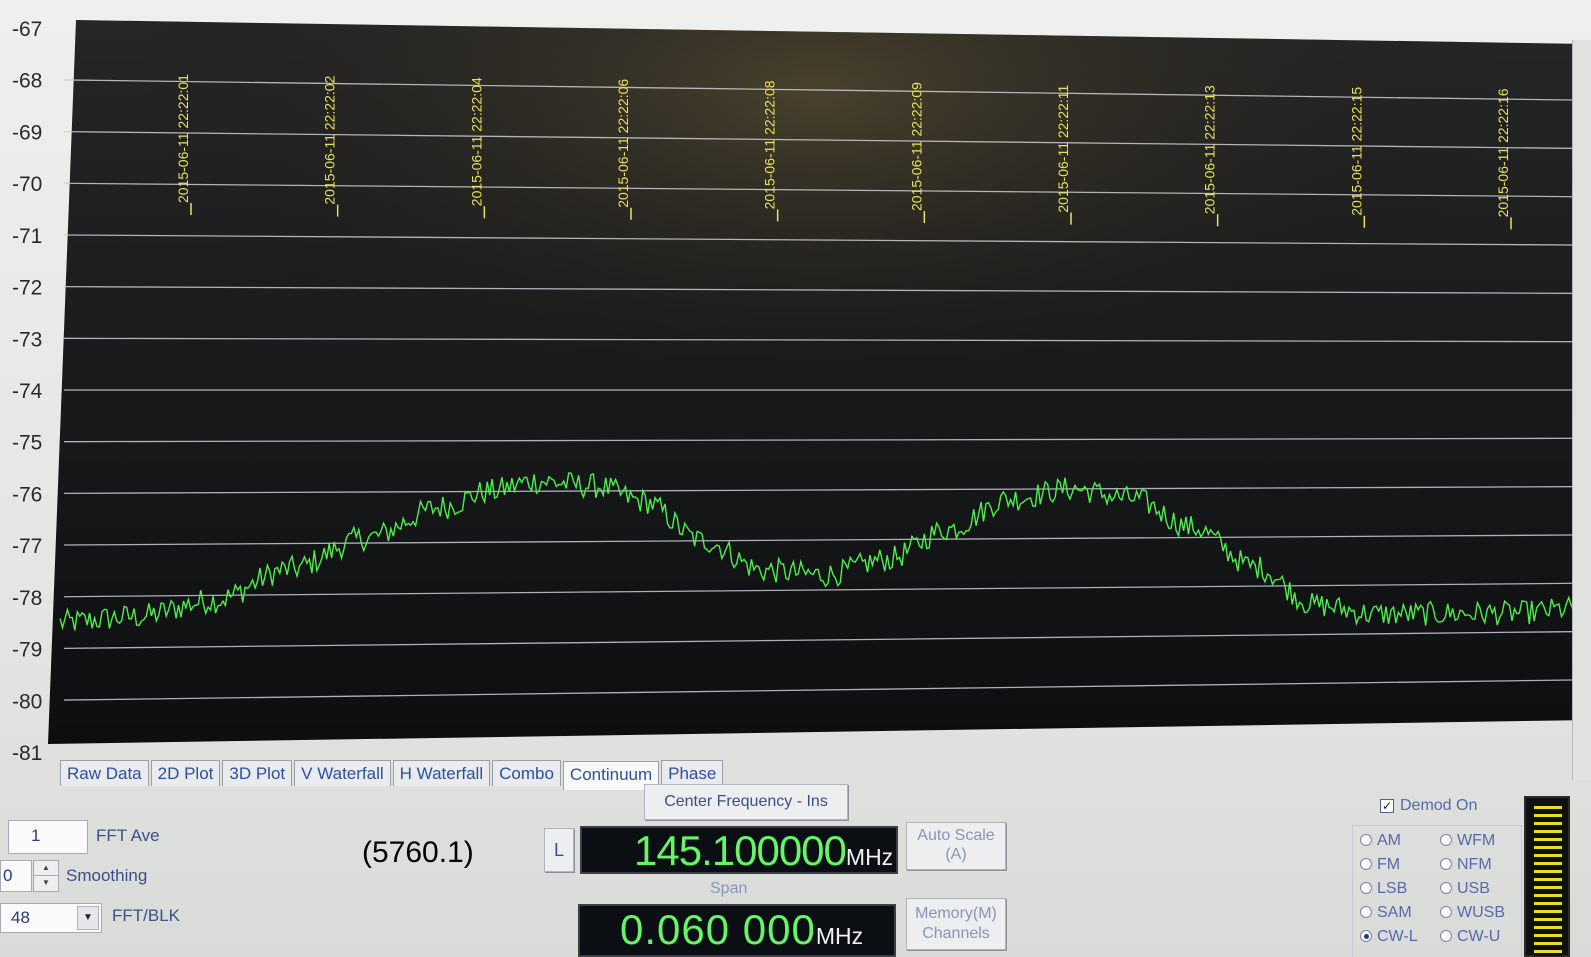  Describe the element at coordinates (1356, 151) in the screenshot. I see `timestamp-label: 2015-06-11 22:22:15` at that location.